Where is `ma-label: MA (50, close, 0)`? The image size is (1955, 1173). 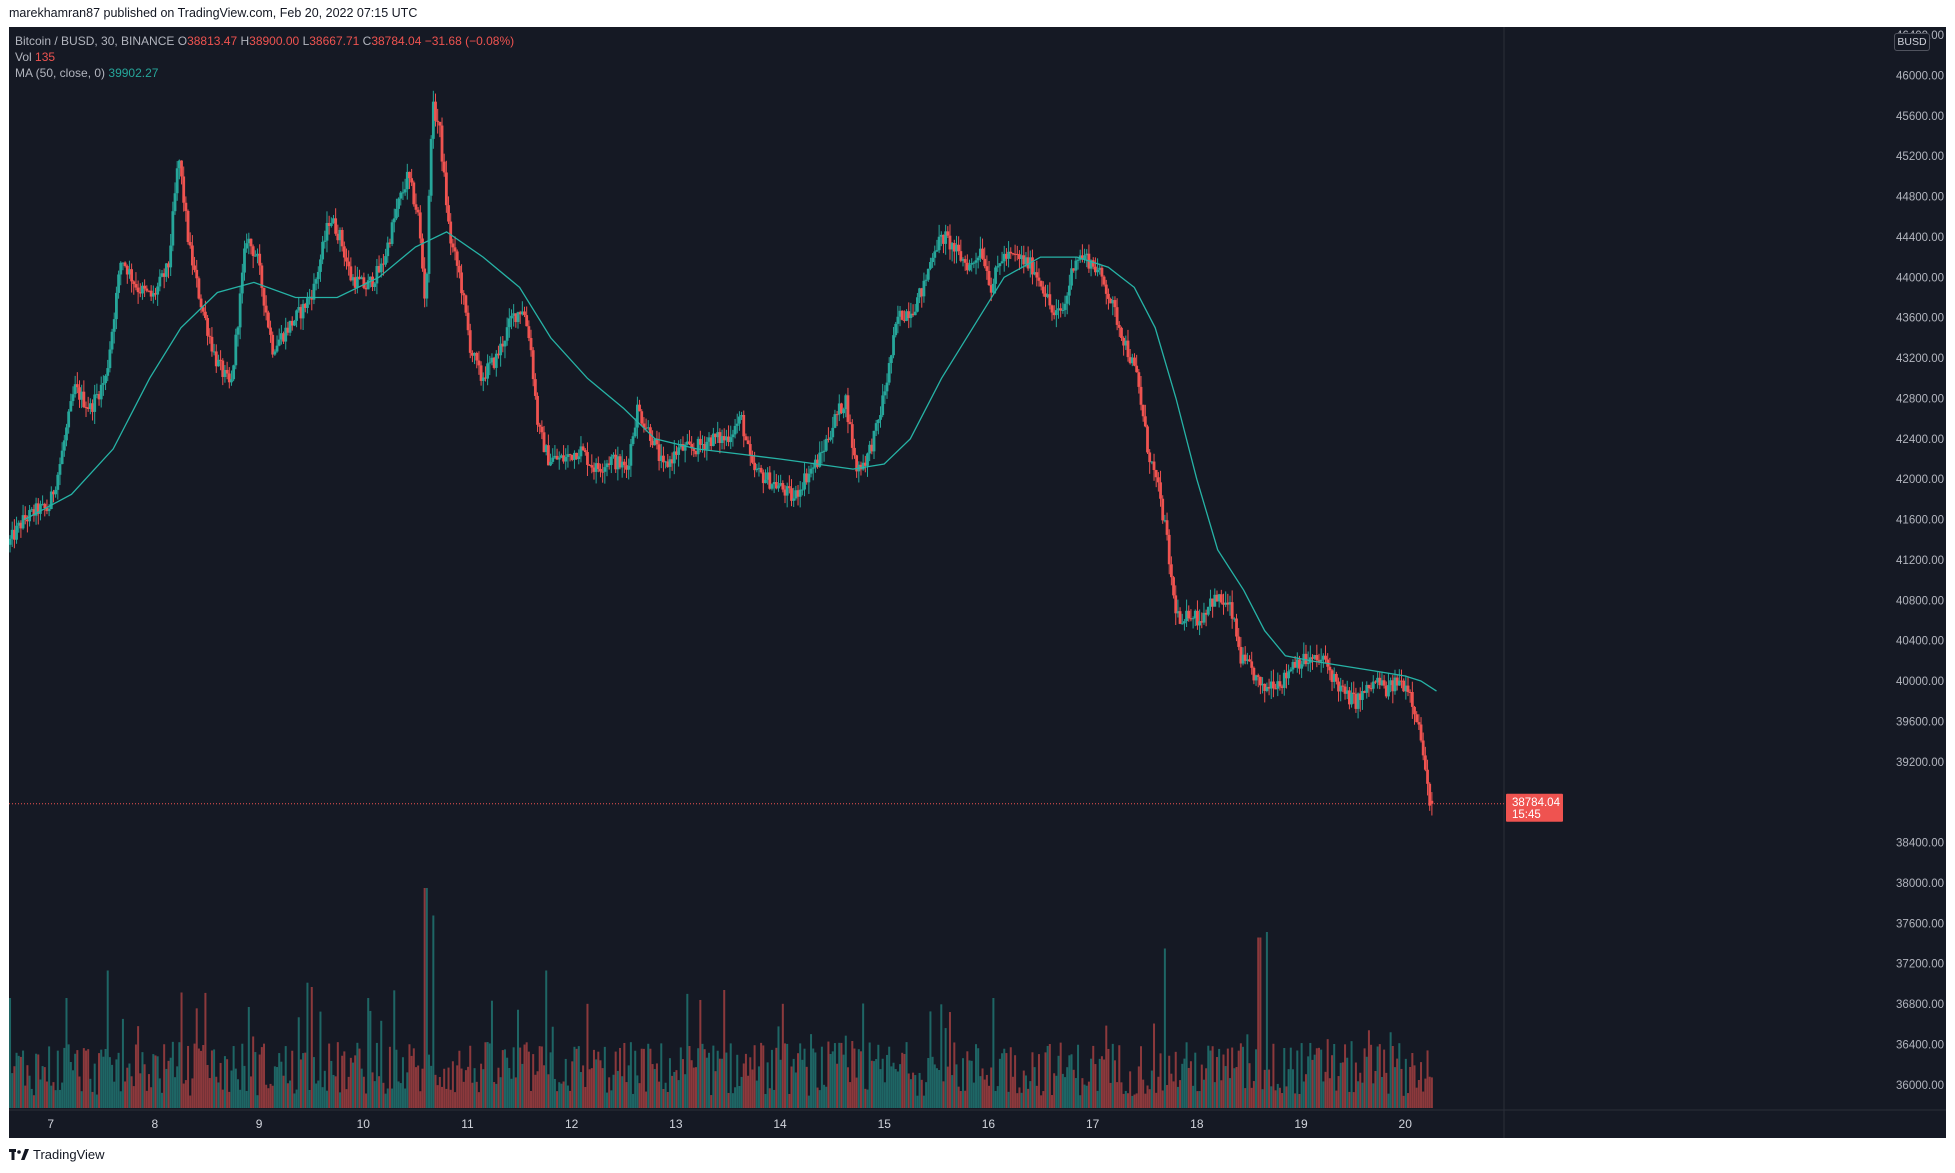
ma-label: MA (50, close, 0) is located at coordinates (60, 73).